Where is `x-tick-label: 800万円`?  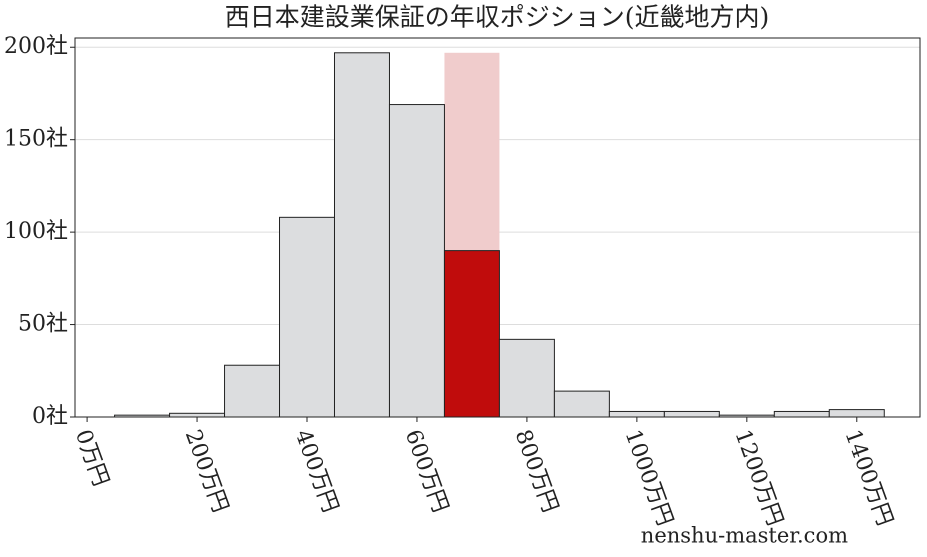 x-tick-label: 800万円 is located at coordinates (536, 471).